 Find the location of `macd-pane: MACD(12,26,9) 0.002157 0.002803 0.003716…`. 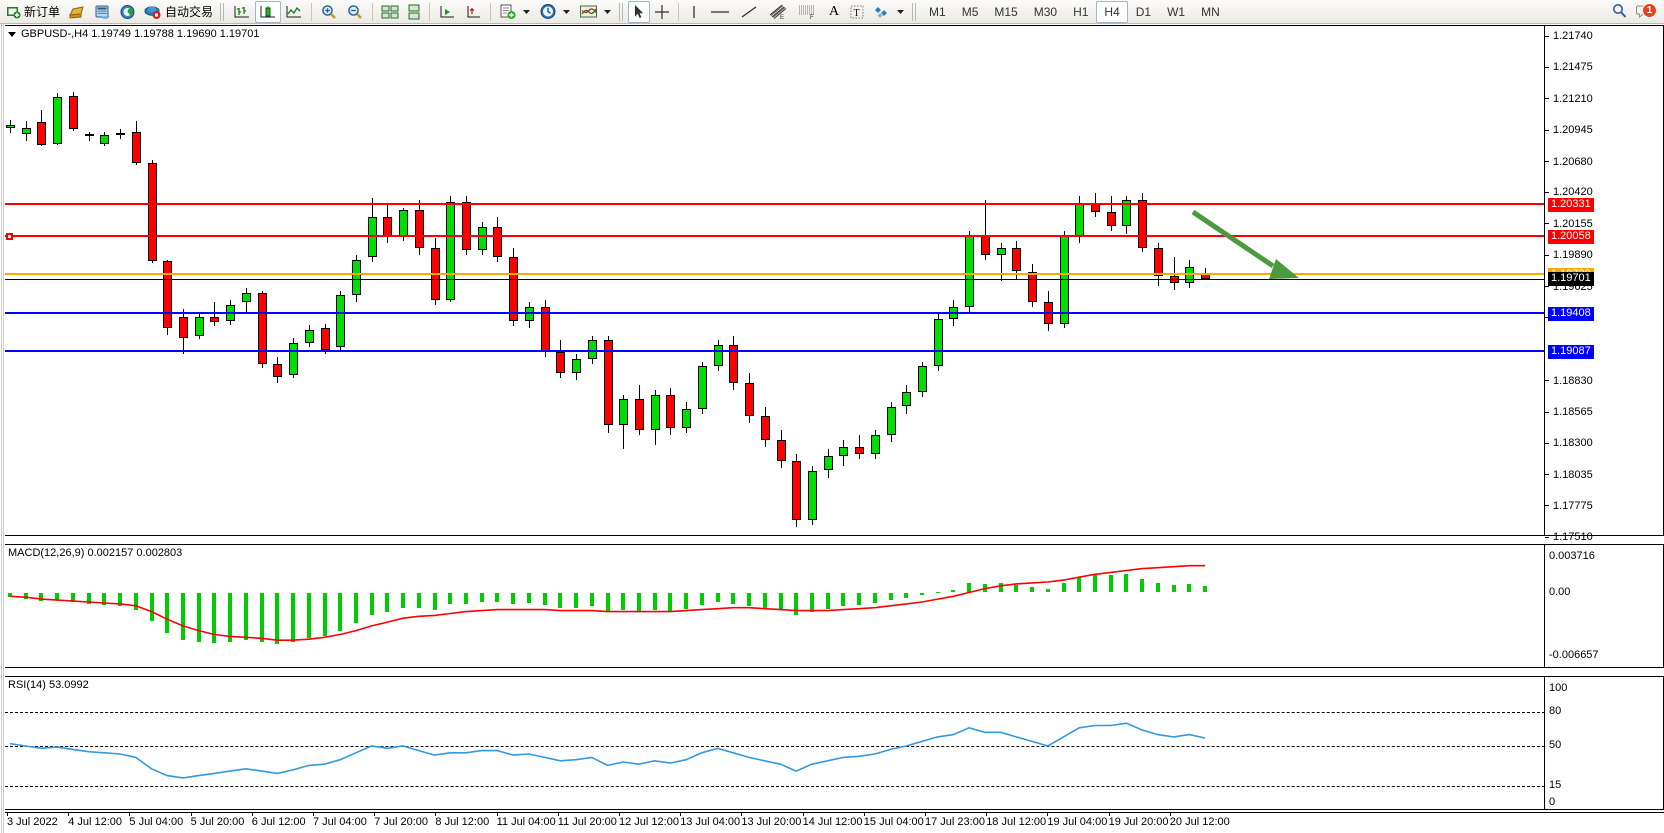

macd-pane: MACD(12,26,9) 0.002157 0.002803 0.003716… is located at coordinates (834, 606).